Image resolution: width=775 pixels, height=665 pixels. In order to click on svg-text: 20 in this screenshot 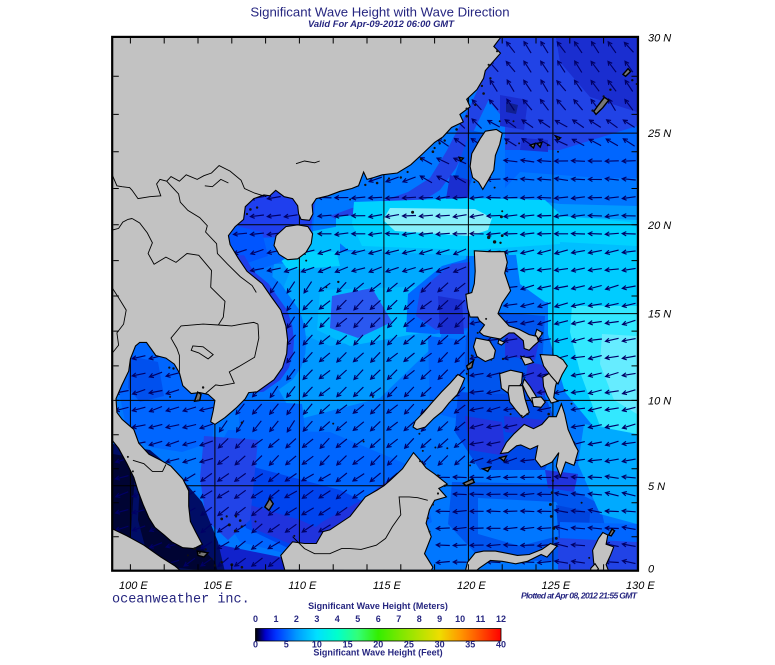, I will do `click(378, 645)`.